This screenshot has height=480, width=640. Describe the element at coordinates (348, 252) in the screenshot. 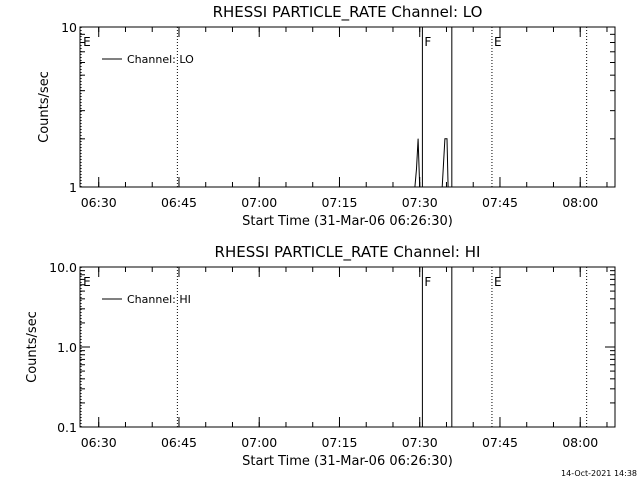

I see `chart-title: RHESSI PARTICLE_RATE Channel: HI` at that location.